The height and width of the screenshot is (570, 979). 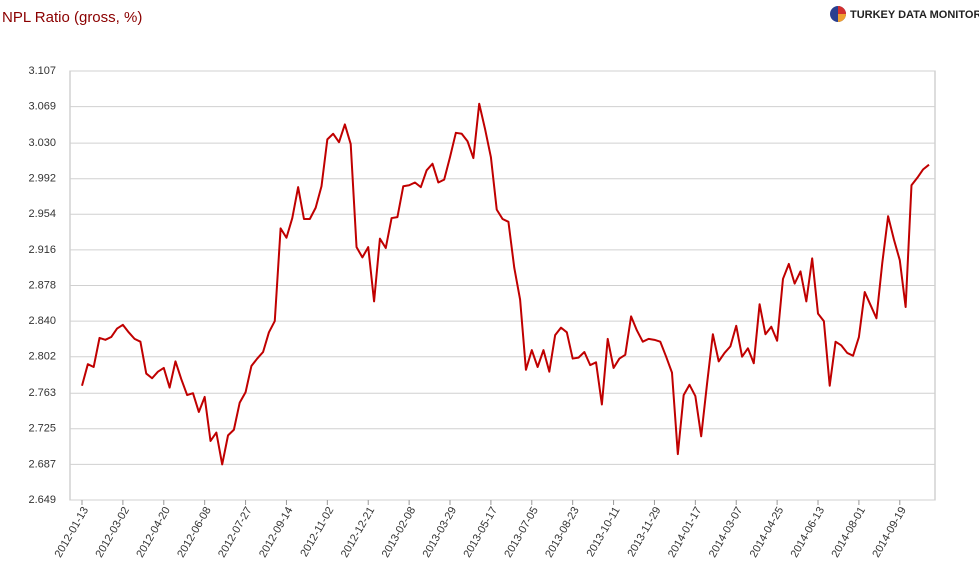 What do you see at coordinates (42, 143) in the screenshot?
I see `y-tick-label: 3.030` at bounding box center [42, 143].